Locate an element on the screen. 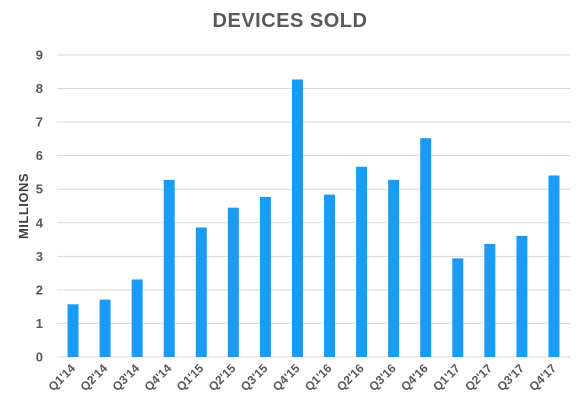 The height and width of the screenshot is (416, 580). x-tick-label: Q3'16 is located at coordinates (382, 377).